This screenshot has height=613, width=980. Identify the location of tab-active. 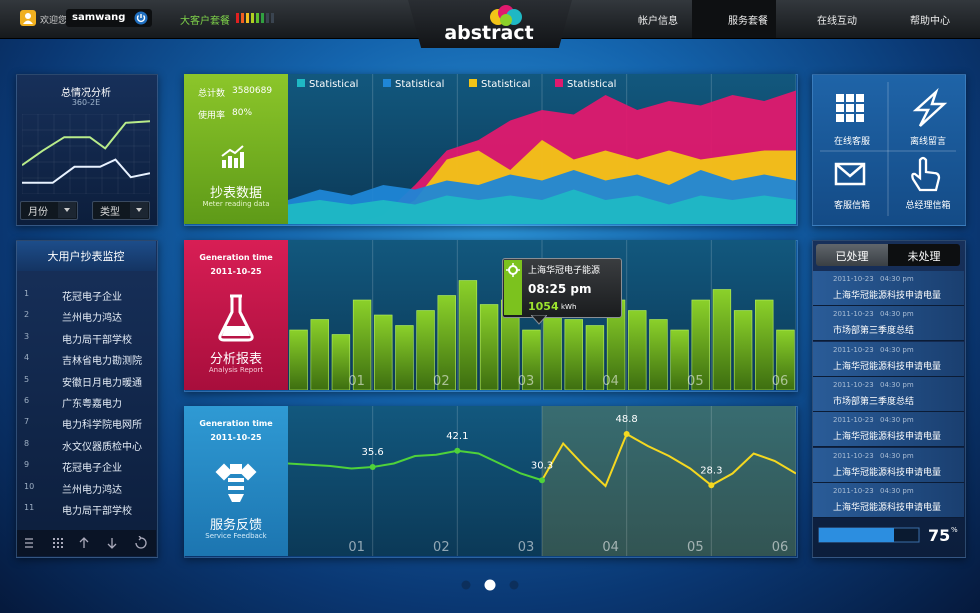
(852, 255).